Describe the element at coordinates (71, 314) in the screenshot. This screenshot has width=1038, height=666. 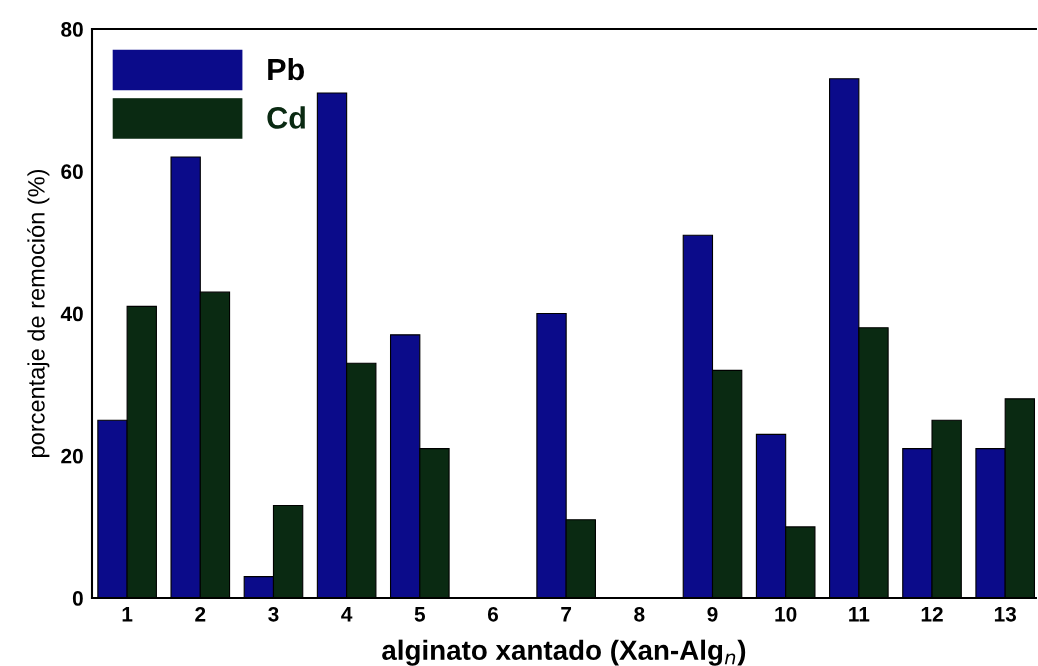
I see `y-tick-label: 40` at that location.